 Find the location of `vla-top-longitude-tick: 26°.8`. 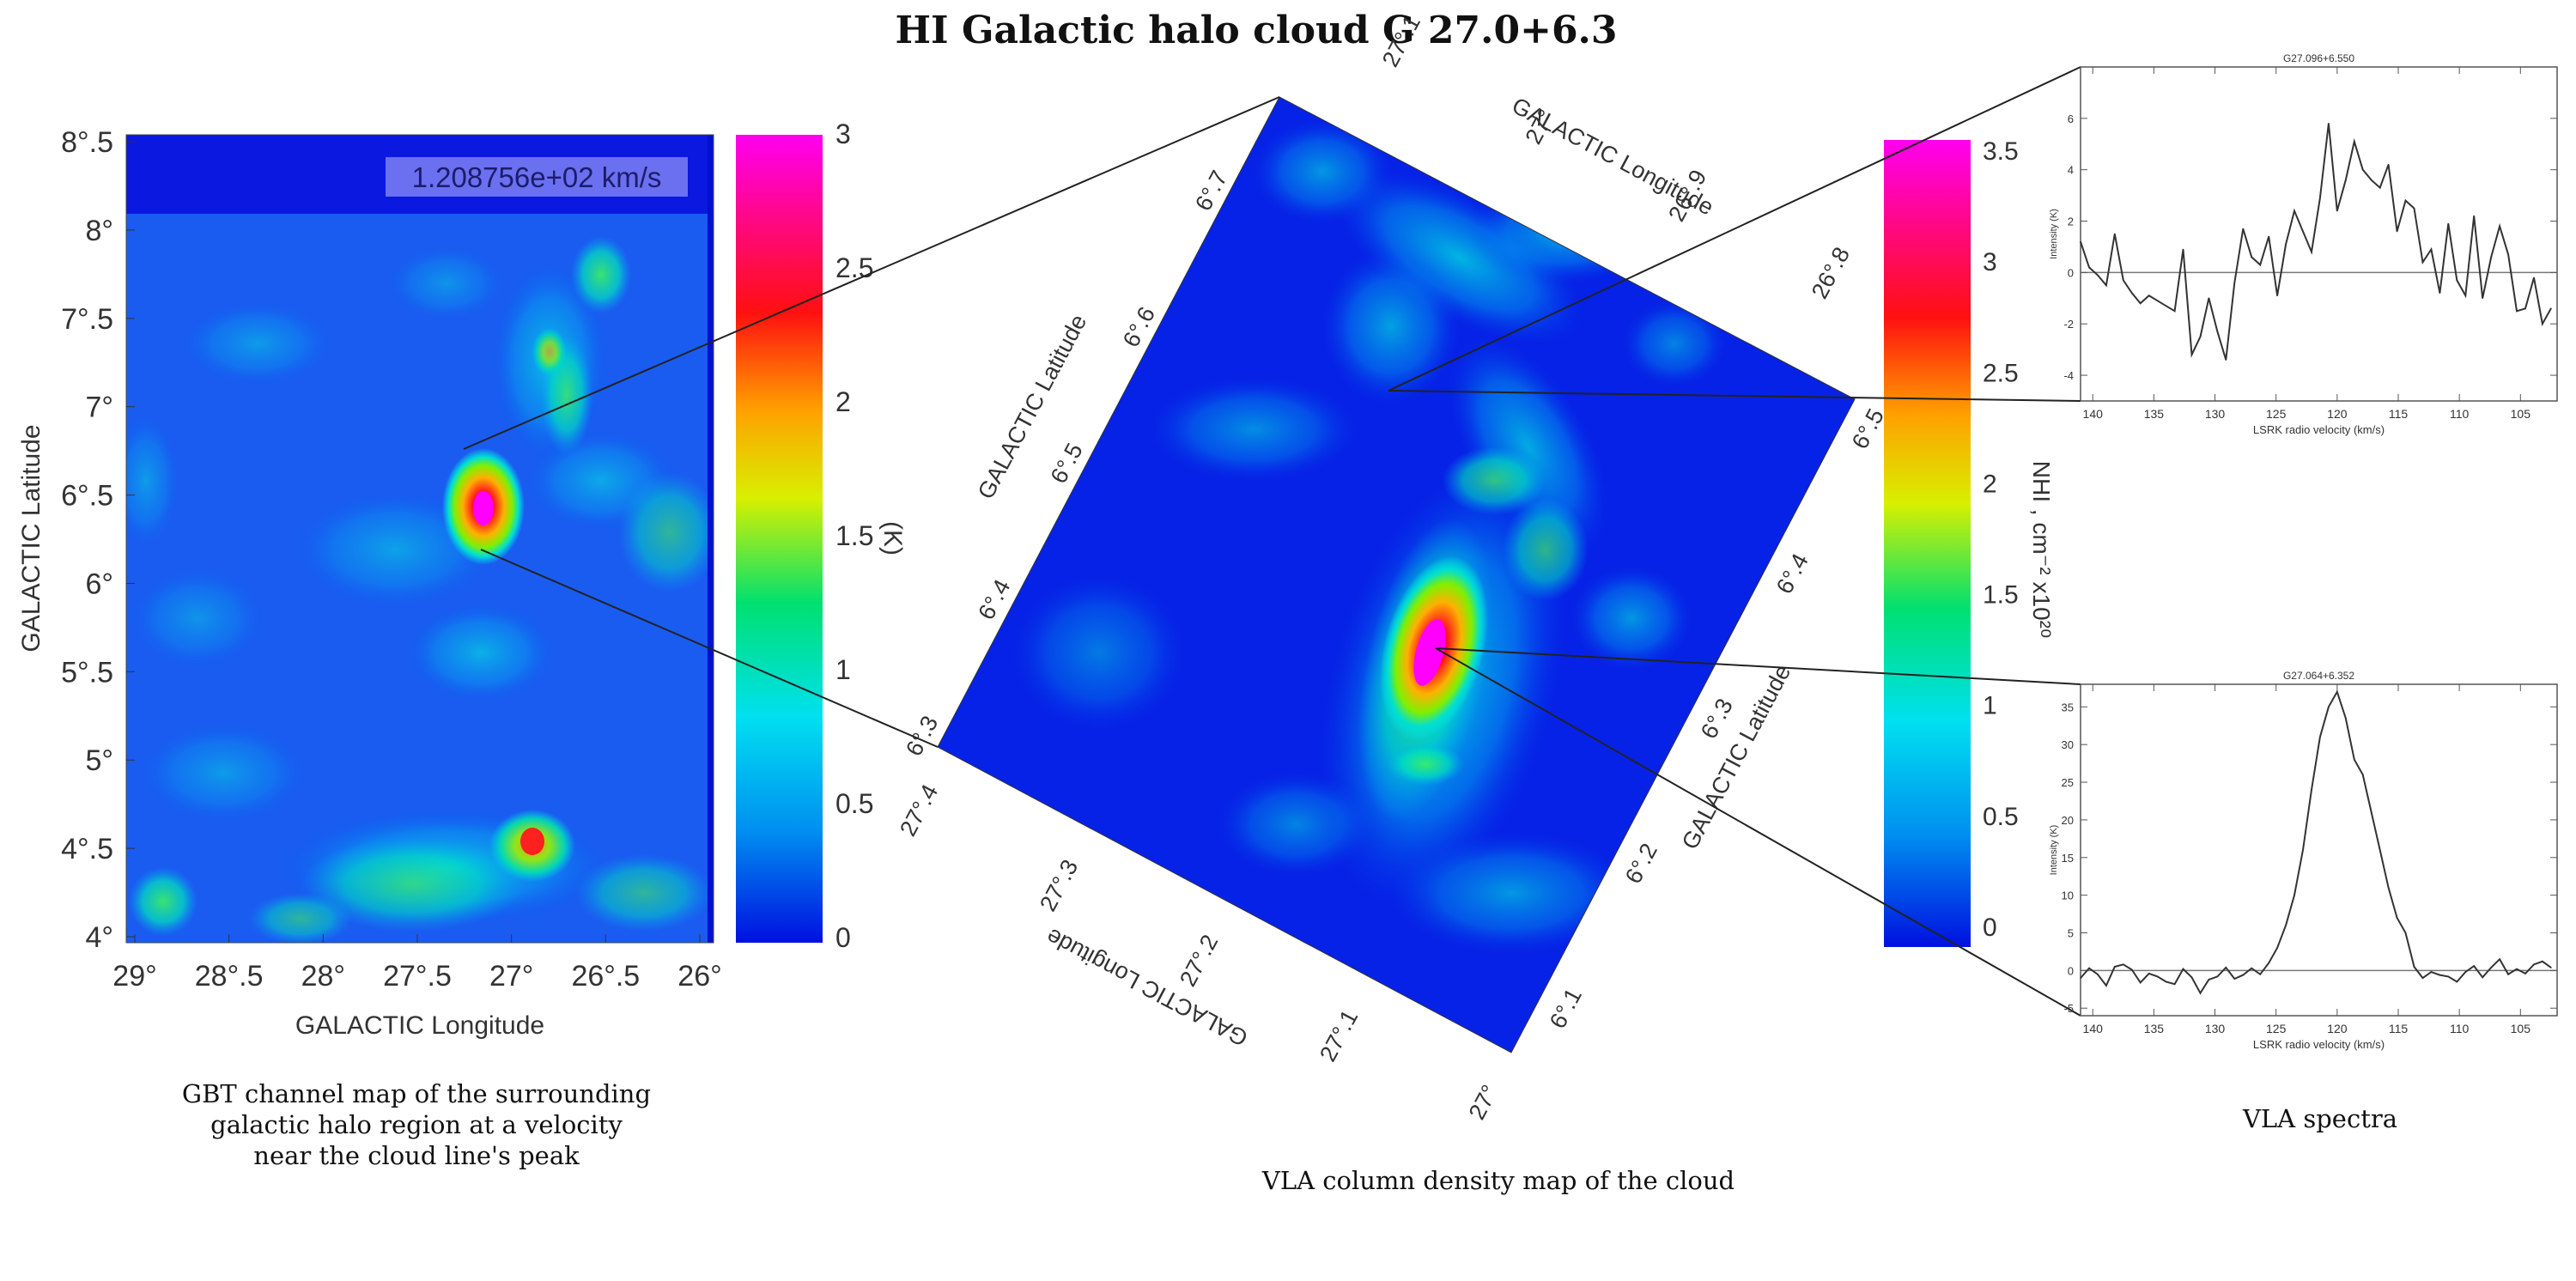

vla-top-longitude-tick: 26°.8 is located at coordinates (1831, 273).